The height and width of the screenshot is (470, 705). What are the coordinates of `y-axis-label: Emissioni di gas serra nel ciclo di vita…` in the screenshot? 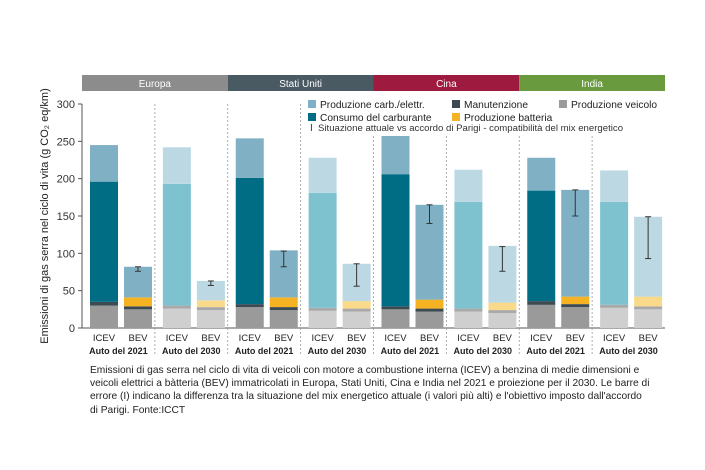 It's located at (45, 216).